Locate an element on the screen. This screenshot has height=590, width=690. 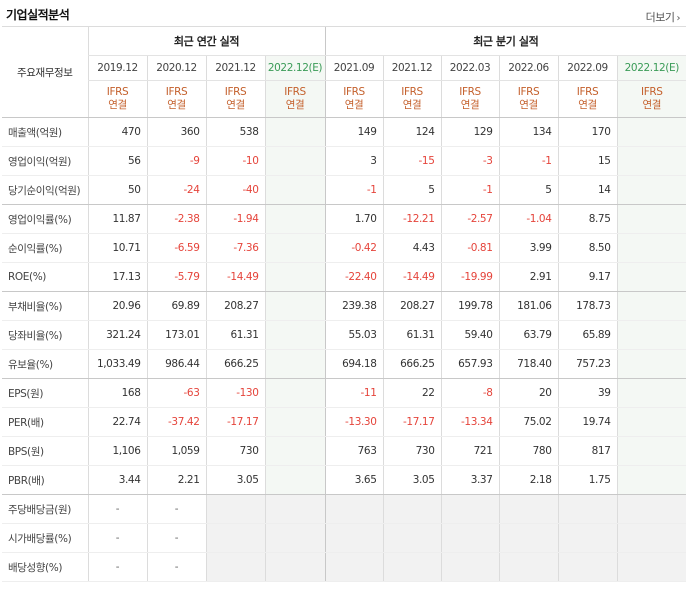
quarter-value-cell: 124 is located at coordinates (411, 132).